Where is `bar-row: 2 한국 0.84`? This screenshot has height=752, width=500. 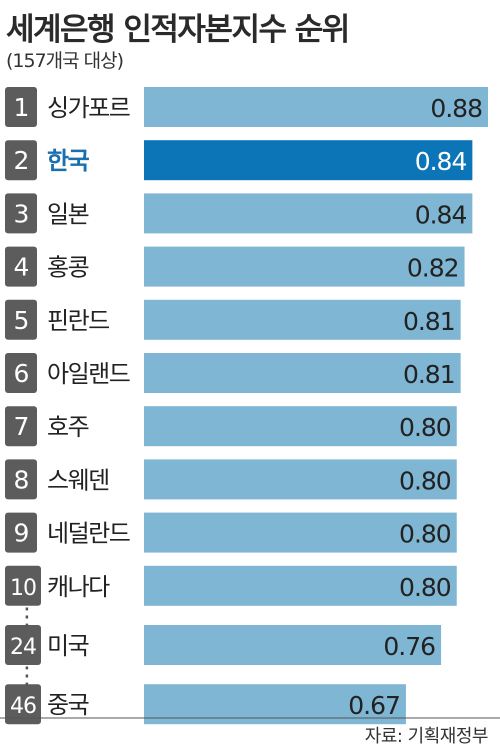 bar-row: 2 한국 0.84 is located at coordinates (239, 160).